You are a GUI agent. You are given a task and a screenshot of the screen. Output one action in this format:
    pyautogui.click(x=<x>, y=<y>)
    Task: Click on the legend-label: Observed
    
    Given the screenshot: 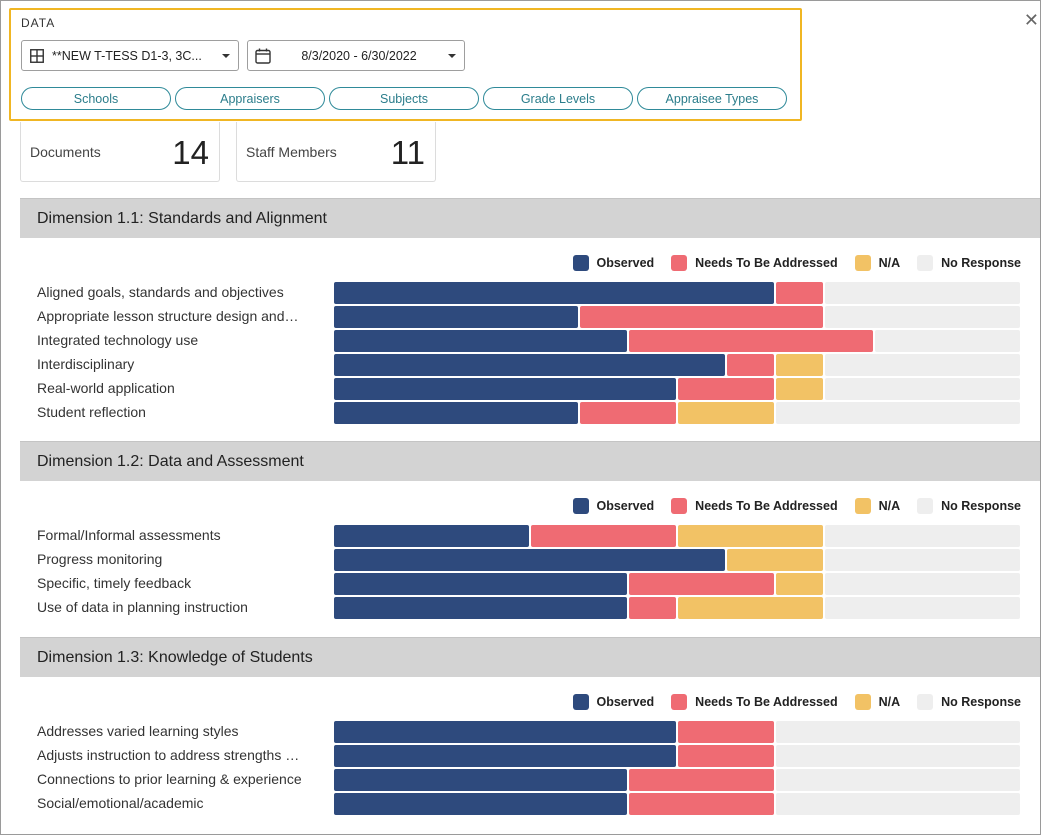 What is the action you would take?
    pyautogui.click(x=625, y=263)
    